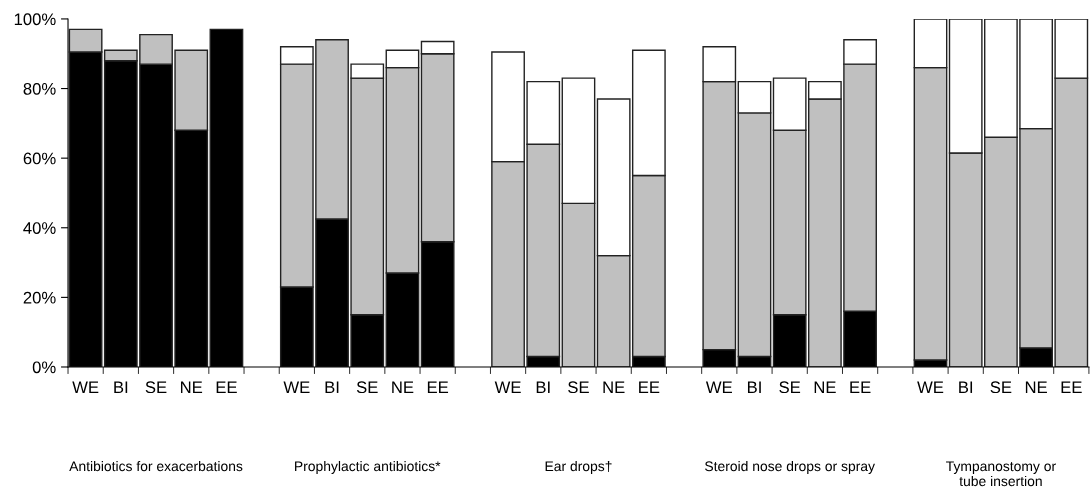 The image size is (1090, 493). Describe the element at coordinates (368, 467) in the screenshot. I see `text: Prophylactic antibiotics*` at that location.